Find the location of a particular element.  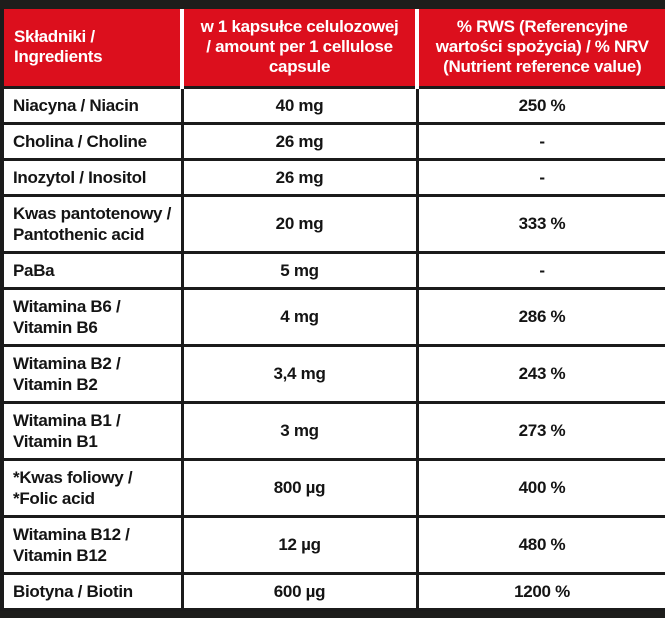

rws-percentage: 243 % is located at coordinates (540, 373).